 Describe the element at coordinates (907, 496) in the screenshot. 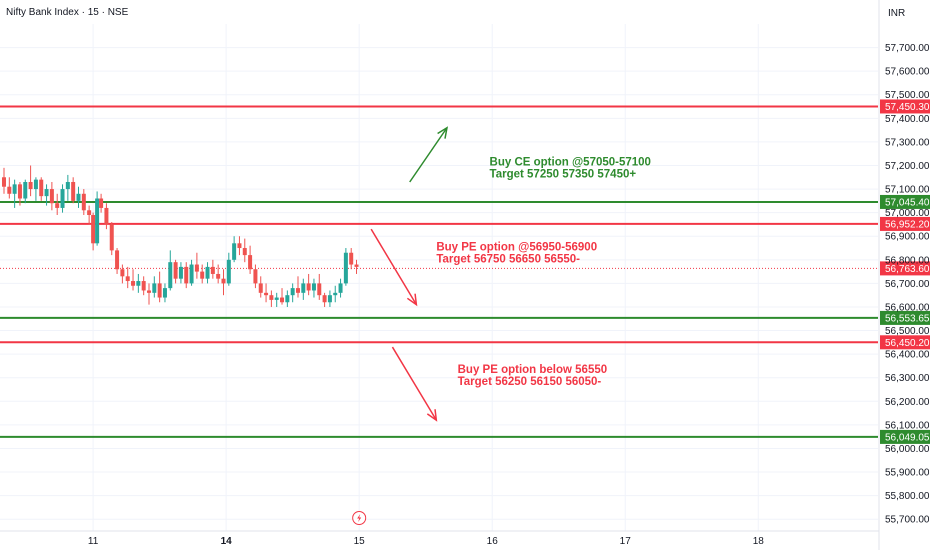

I see `y-tick-label: 55,800.00` at that location.